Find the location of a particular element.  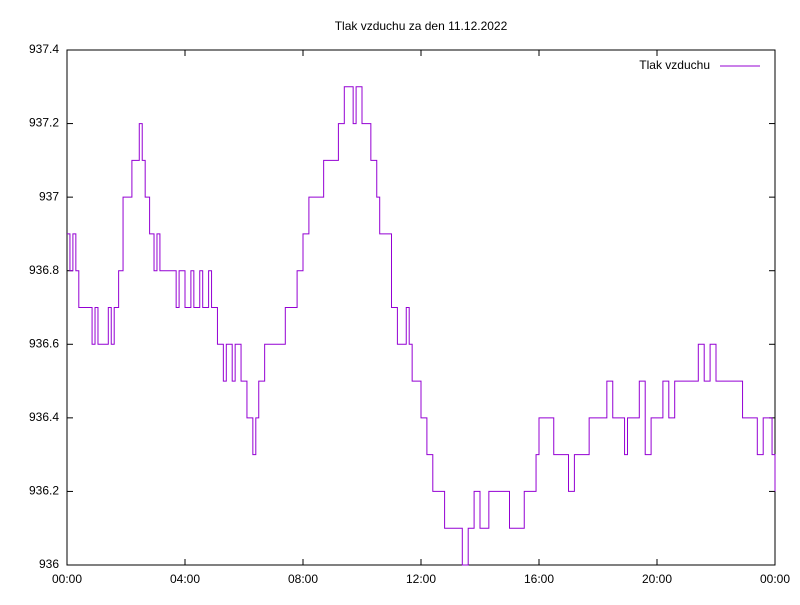

y-tick-label: 937.4 is located at coordinates (44, 49).